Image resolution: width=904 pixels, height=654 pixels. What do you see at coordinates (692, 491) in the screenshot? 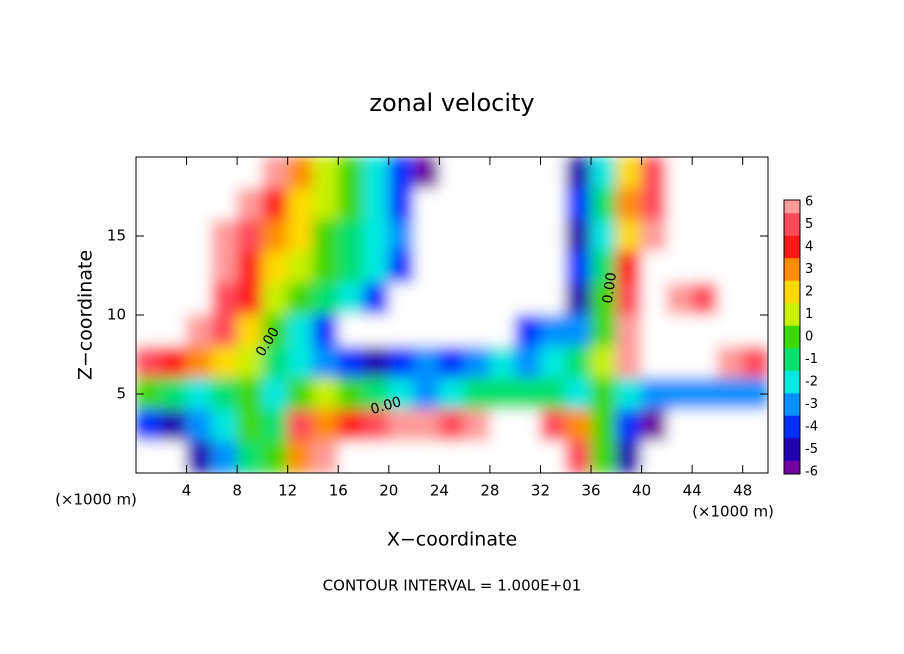
I see `x-tick-label: 44` at bounding box center [692, 491].